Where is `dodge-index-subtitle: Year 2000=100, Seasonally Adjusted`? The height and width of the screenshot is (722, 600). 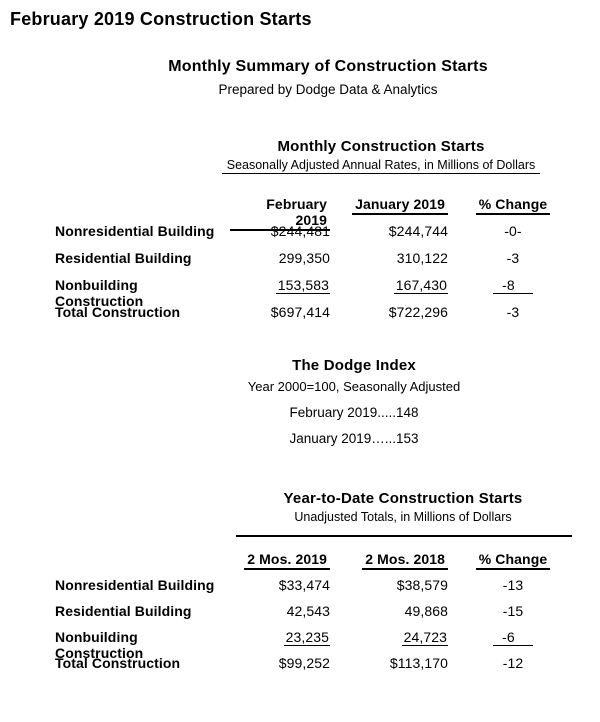
dodge-index-subtitle: Year 2000=100, Seasonally Adjusted is located at coordinates (354, 386).